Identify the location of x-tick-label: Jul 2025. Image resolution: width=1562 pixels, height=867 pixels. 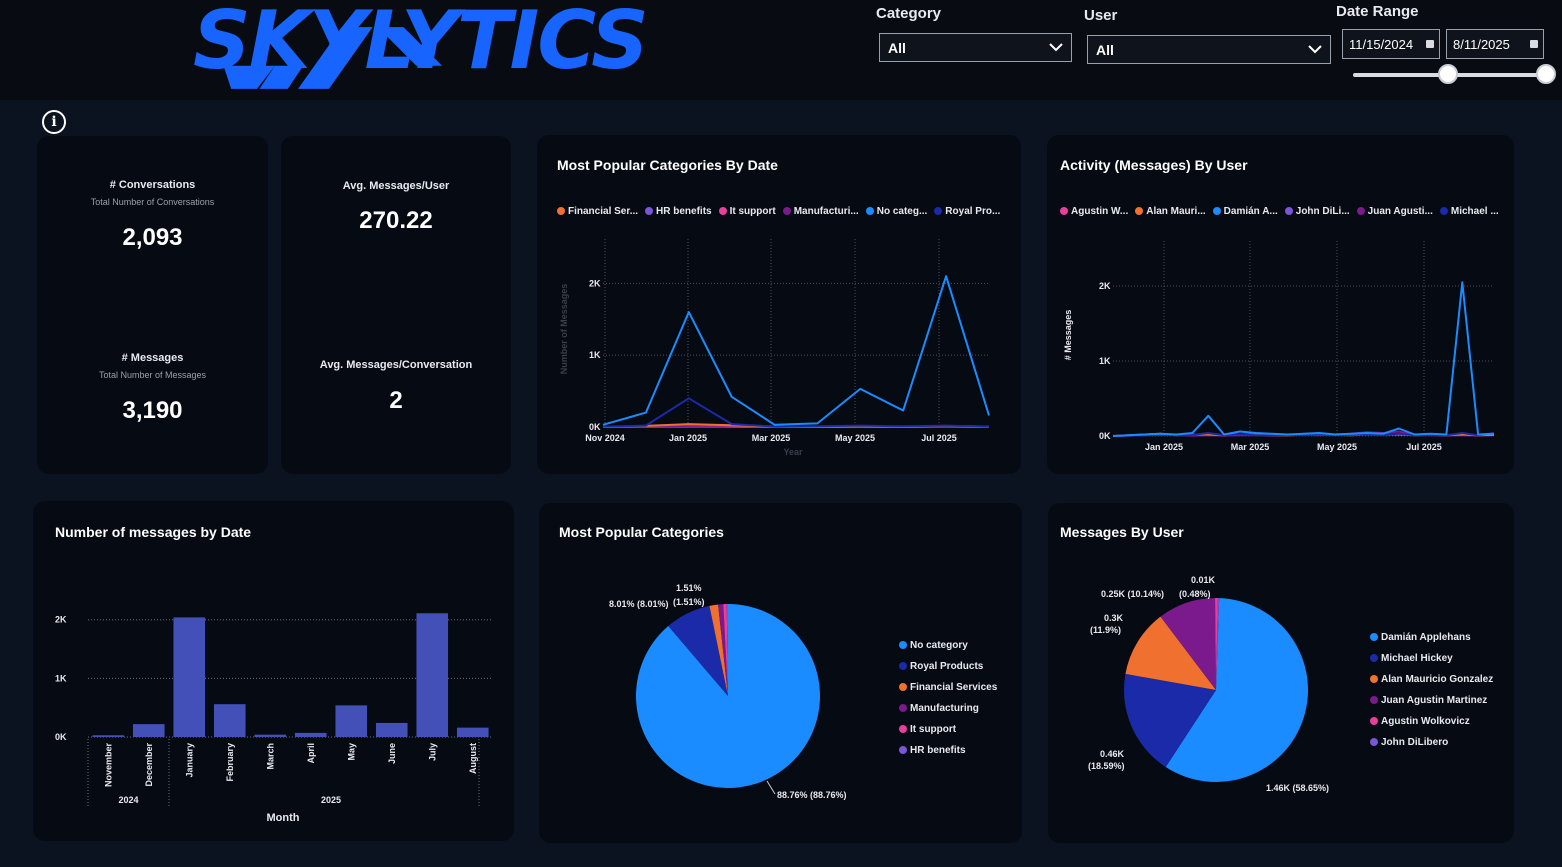
(1424, 447).